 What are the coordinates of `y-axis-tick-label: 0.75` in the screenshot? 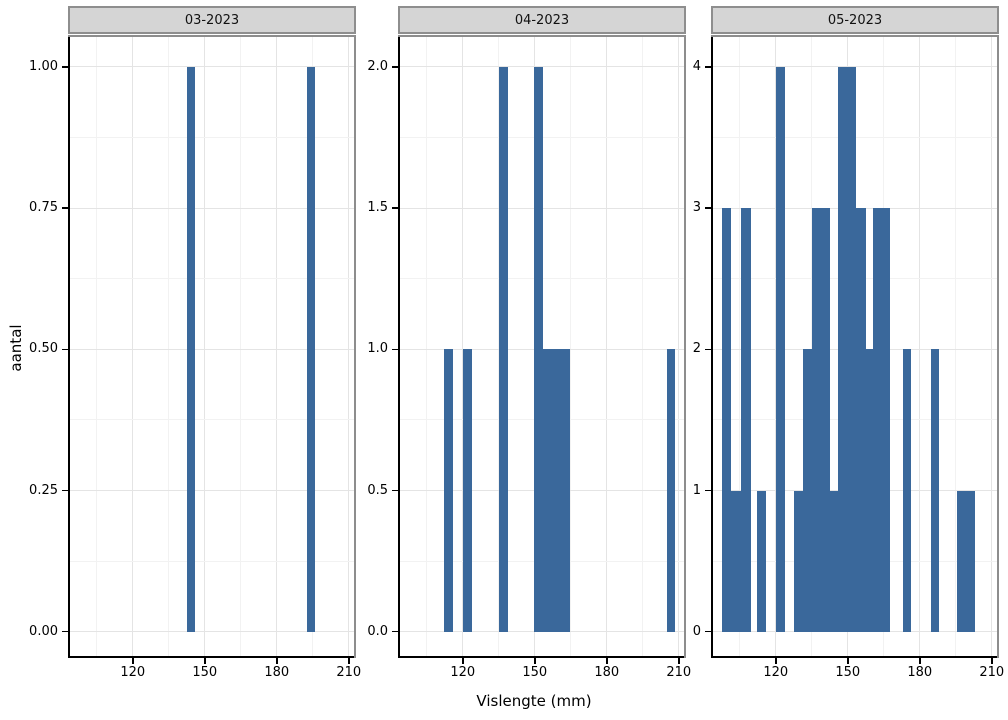 It's located at (43, 208).